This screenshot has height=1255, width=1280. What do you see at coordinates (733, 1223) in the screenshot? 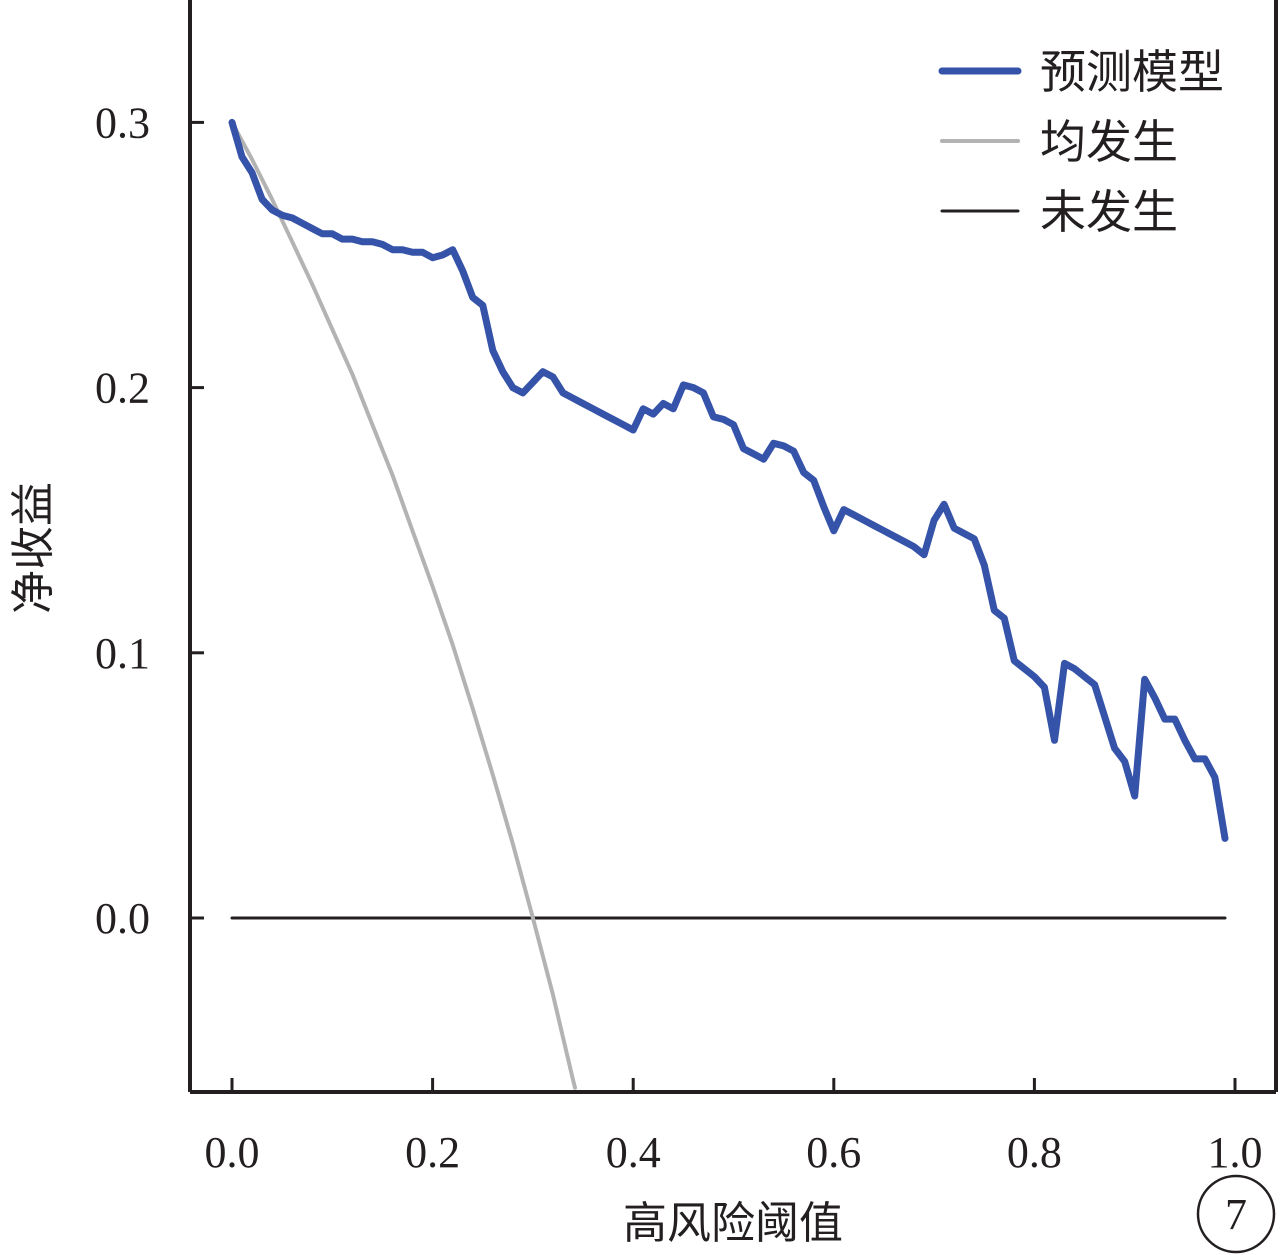
I see `x-axis-title: 高风险阈值` at bounding box center [733, 1223].